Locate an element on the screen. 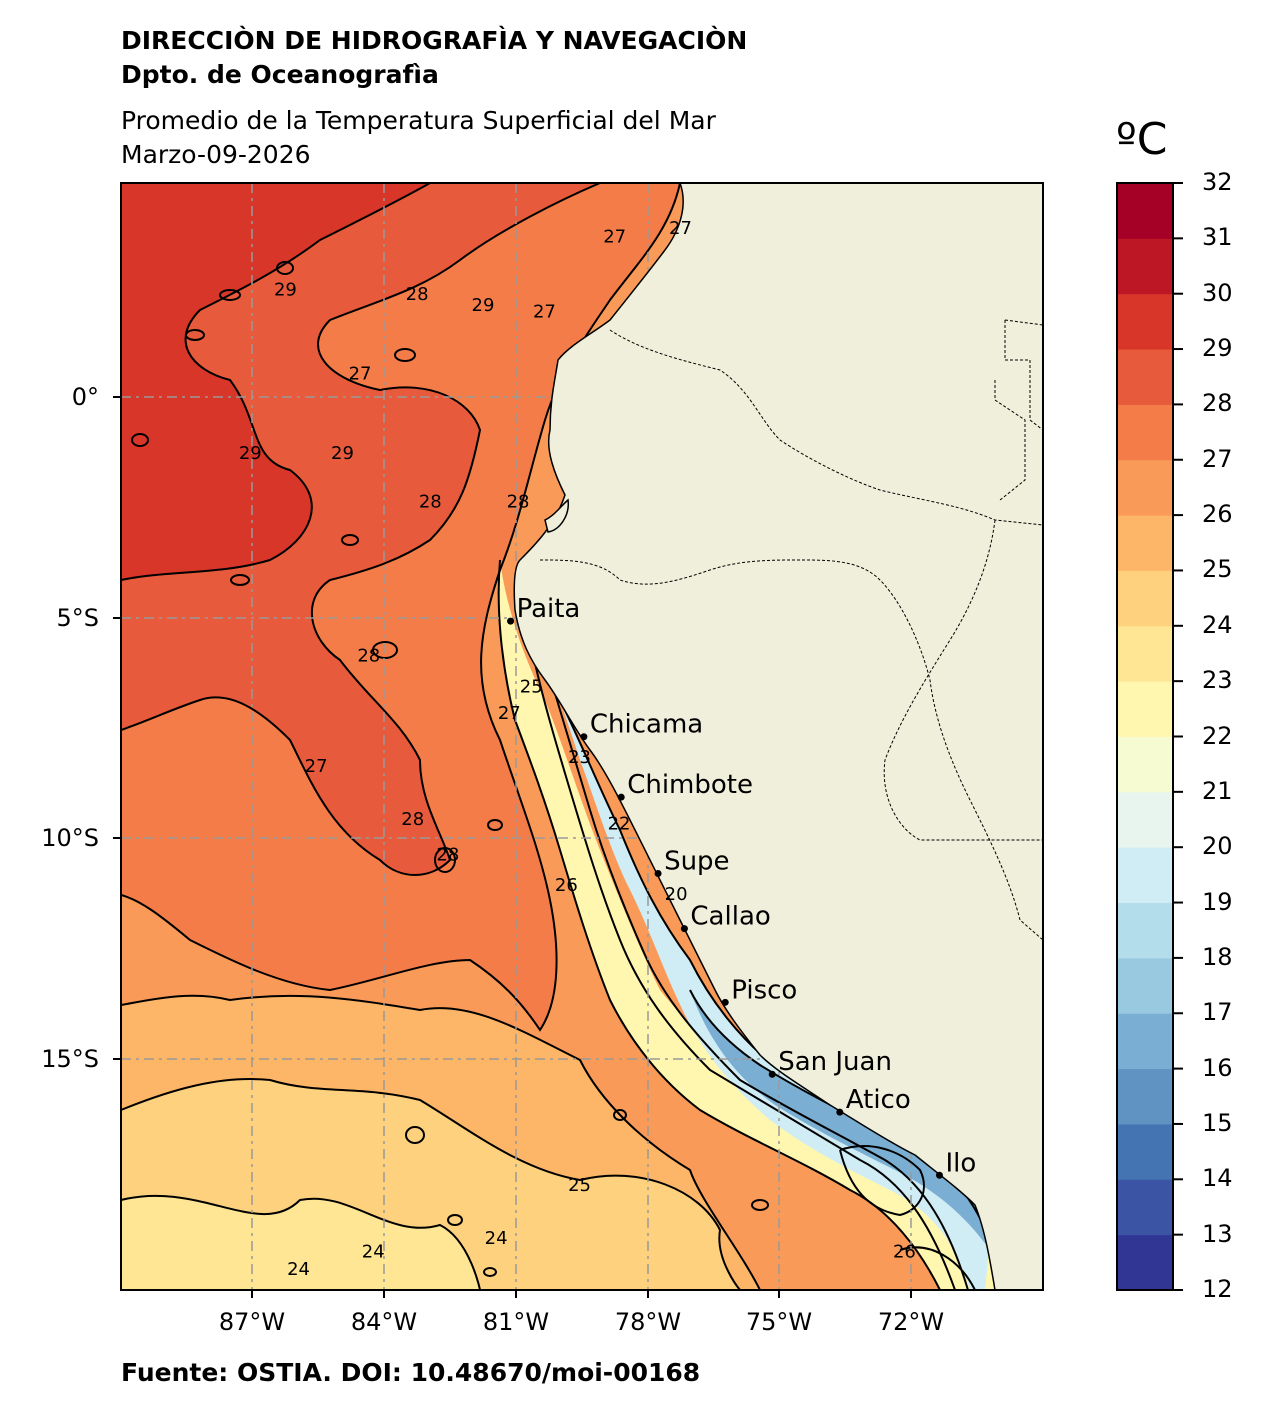 The image size is (1268, 1420). colorbar is located at coordinates (1150, 736).